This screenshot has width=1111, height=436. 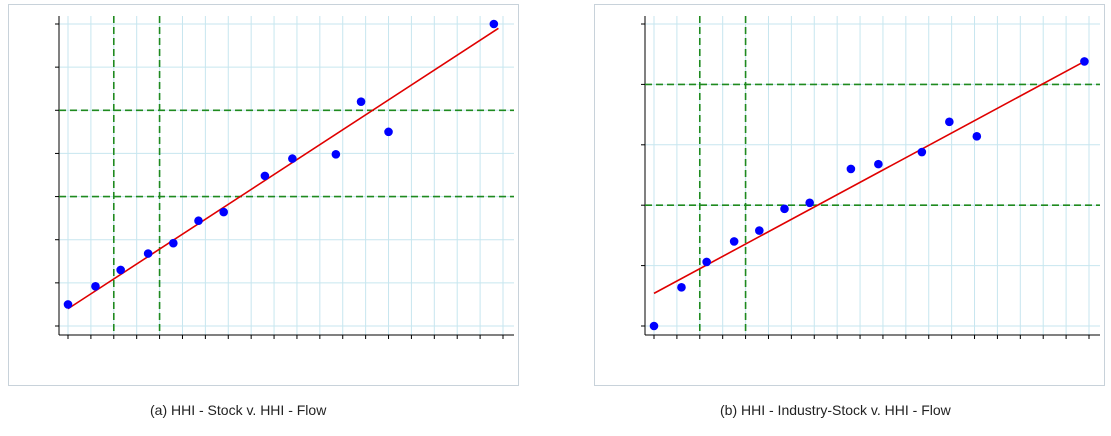 I want to click on caption-a: (a) HHI - Stock v. HHI - Flow, so click(x=238, y=410).